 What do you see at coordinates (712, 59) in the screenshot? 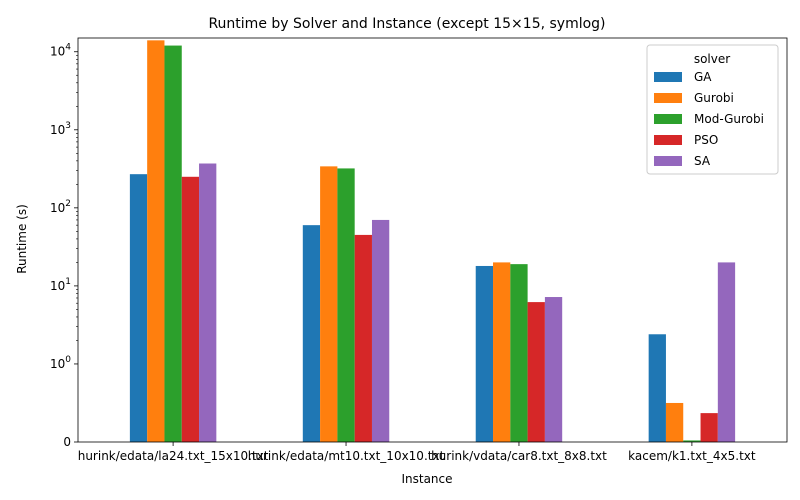
I see `legend-title: solver` at bounding box center [712, 59].